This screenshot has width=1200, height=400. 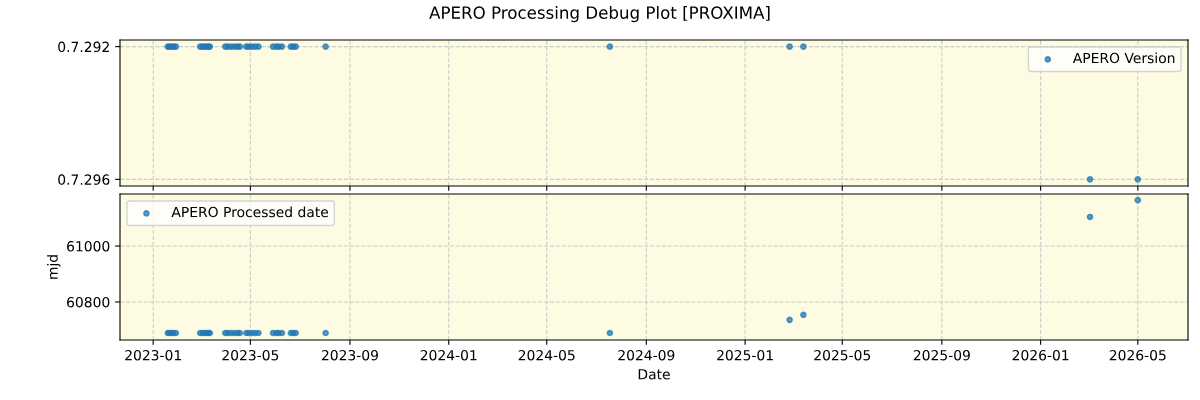 What do you see at coordinates (745, 355) in the screenshot?
I see `x-tick-label: 2025-01` at bounding box center [745, 355].